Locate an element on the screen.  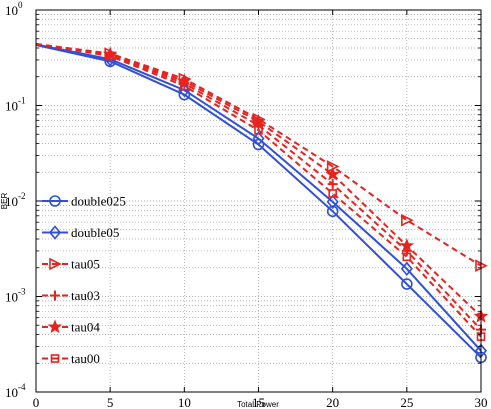
x-axis-label: Total Power is located at coordinates (258, 404).